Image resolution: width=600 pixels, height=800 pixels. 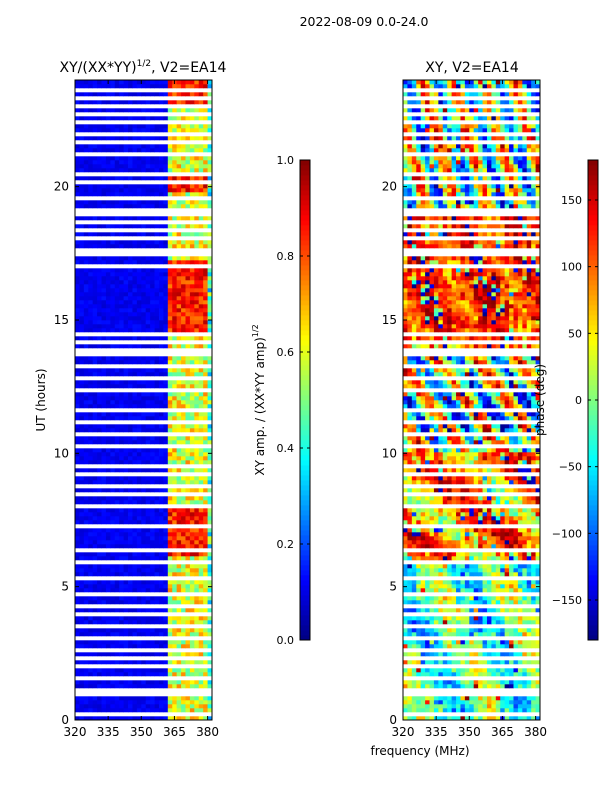 I want to click on amplitude-colorbar-frame, so click(x=305, y=400).